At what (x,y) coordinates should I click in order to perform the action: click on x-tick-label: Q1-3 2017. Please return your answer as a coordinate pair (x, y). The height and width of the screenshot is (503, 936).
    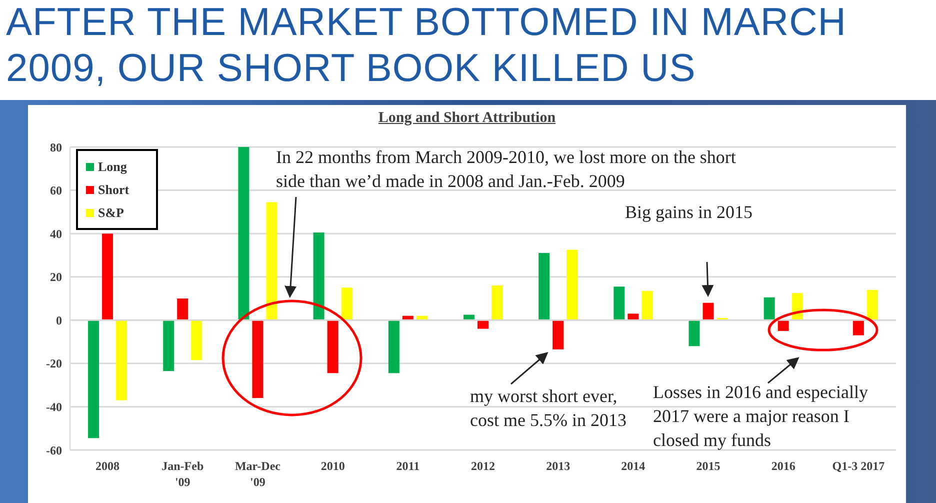
    Looking at the image, I should click on (858, 466).